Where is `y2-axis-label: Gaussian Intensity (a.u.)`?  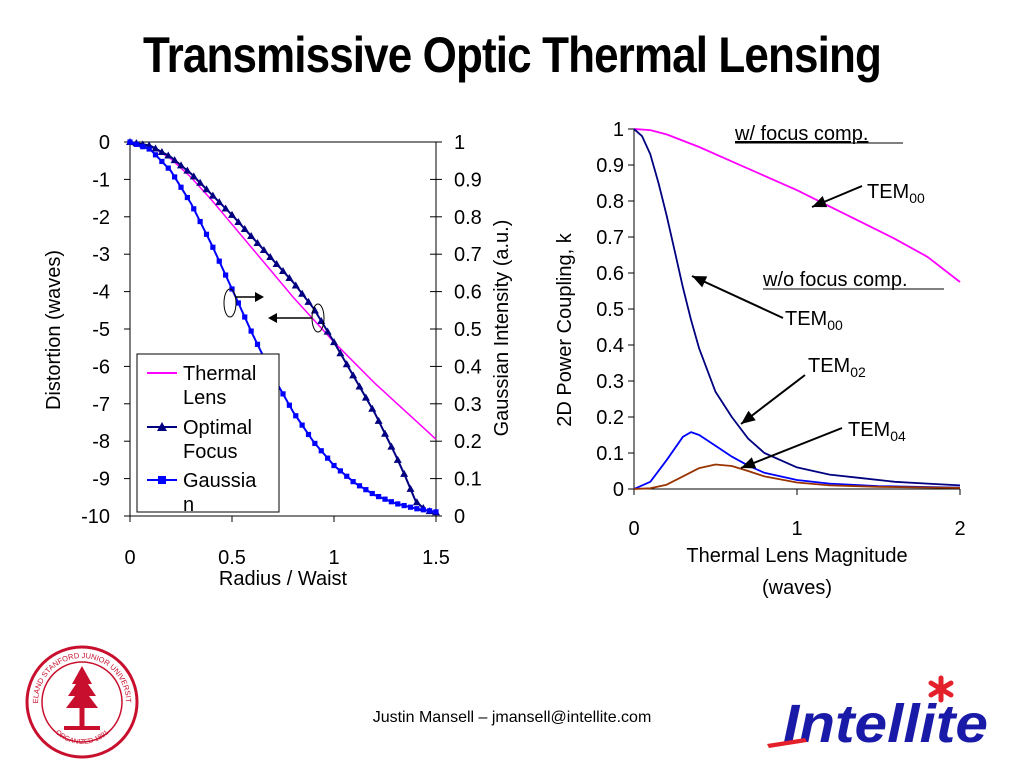 y2-axis-label: Gaussian Intensity (a.u.) is located at coordinates (502, 328).